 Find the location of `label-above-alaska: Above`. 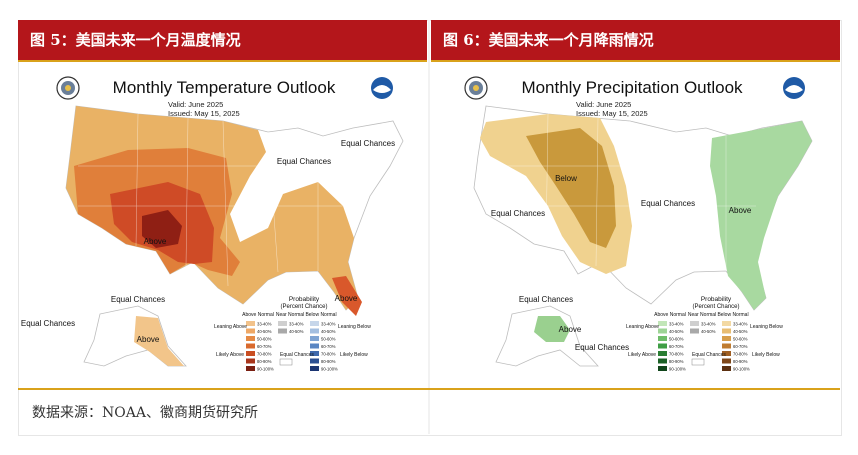

label-above-alaska: Above is located at coordinates (148, 339).